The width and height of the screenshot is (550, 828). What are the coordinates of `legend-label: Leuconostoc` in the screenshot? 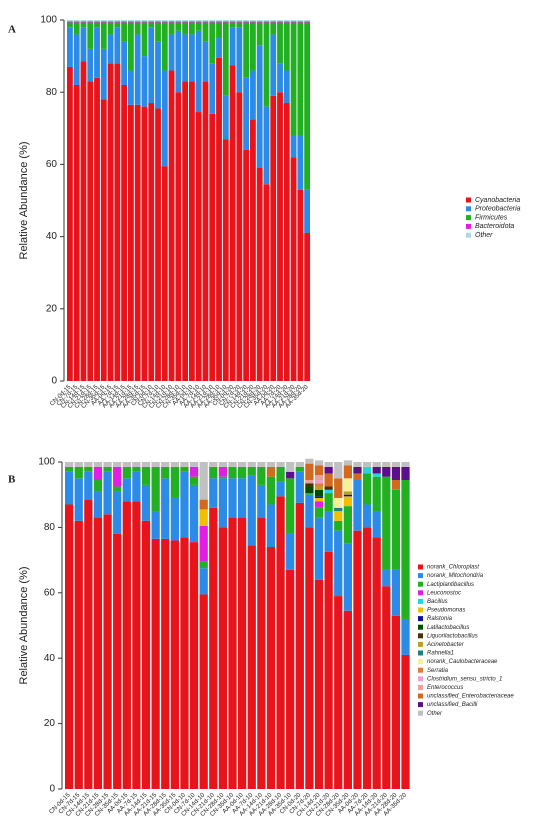 It's located at (444, 593).